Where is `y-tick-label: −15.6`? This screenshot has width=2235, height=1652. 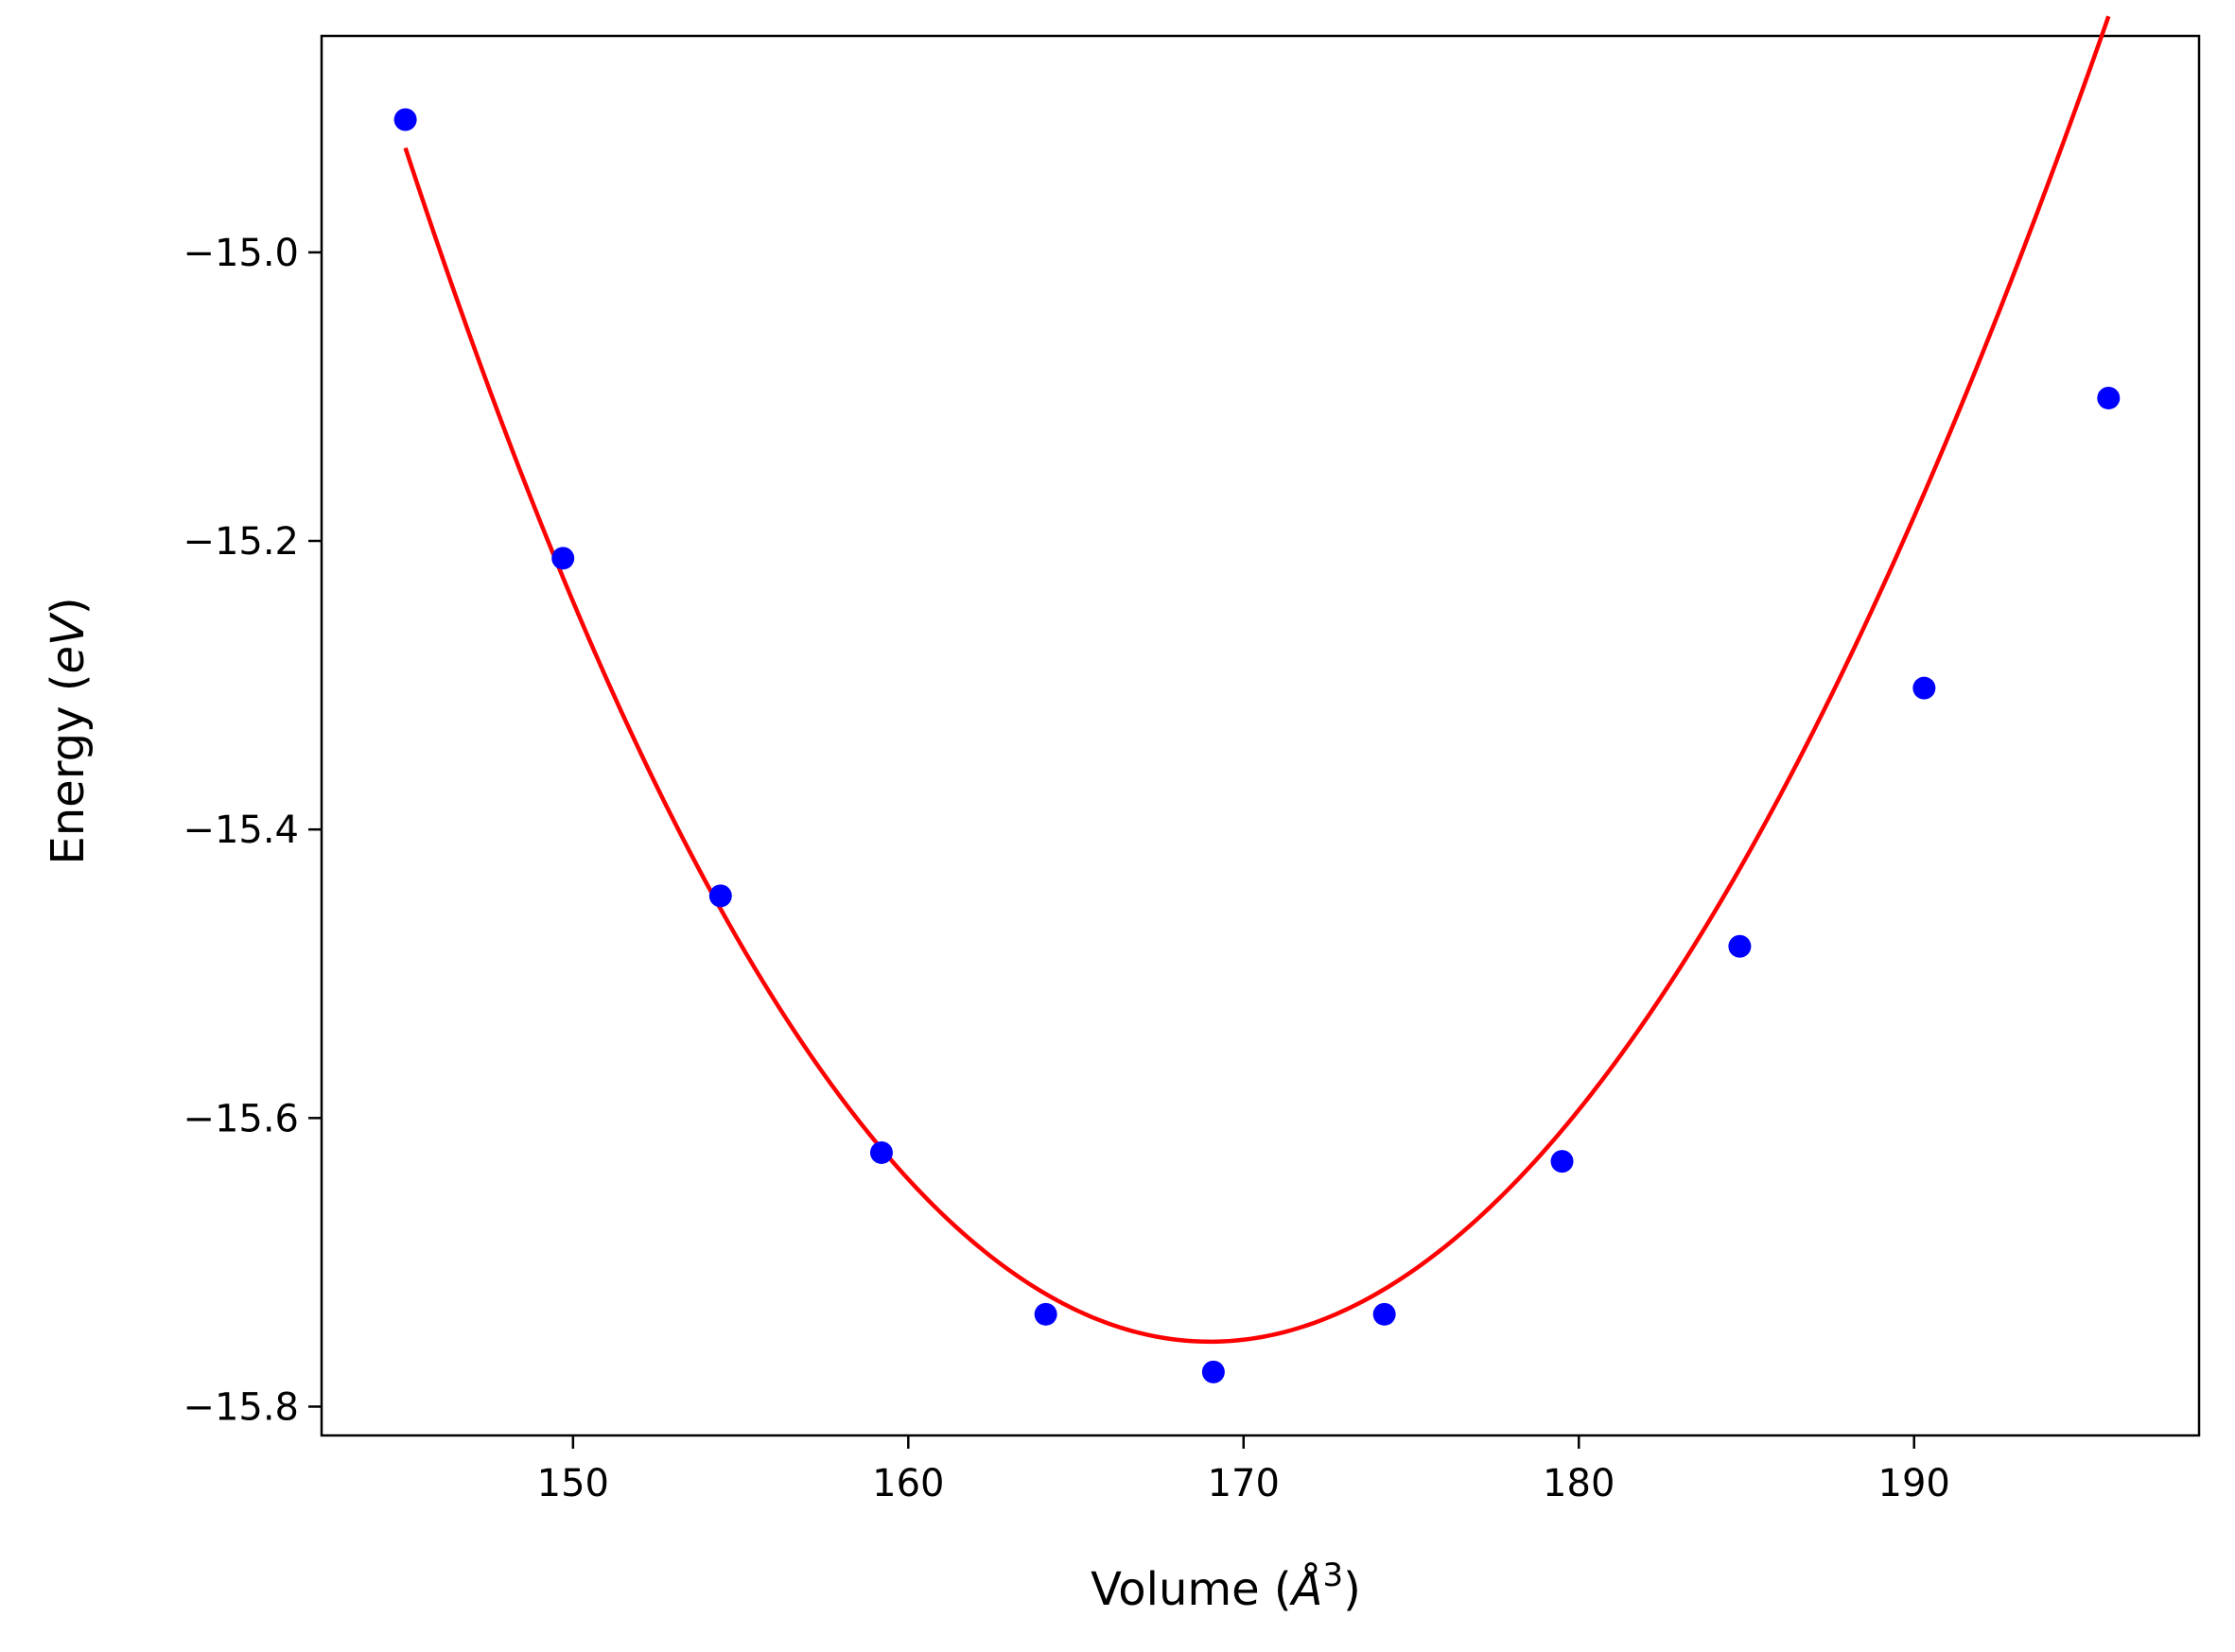
y-tick-label: −15.6 is located at coordinates (241, 1118).